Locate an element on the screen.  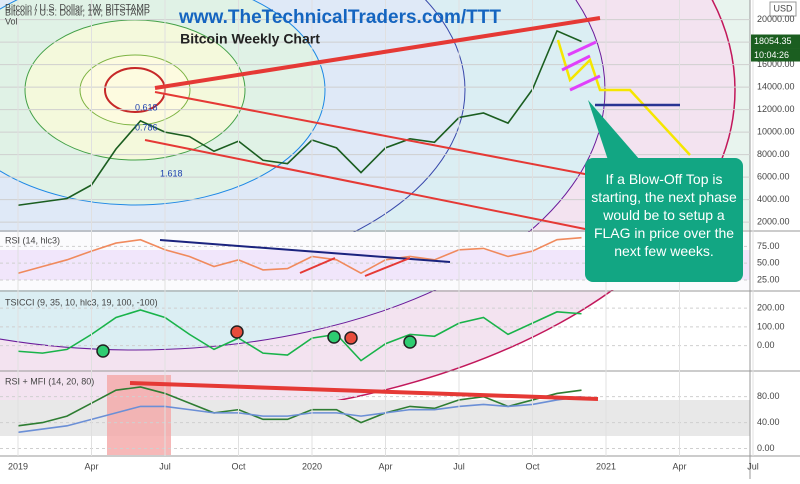
countdown-tag is located at coordinates (775, 55).